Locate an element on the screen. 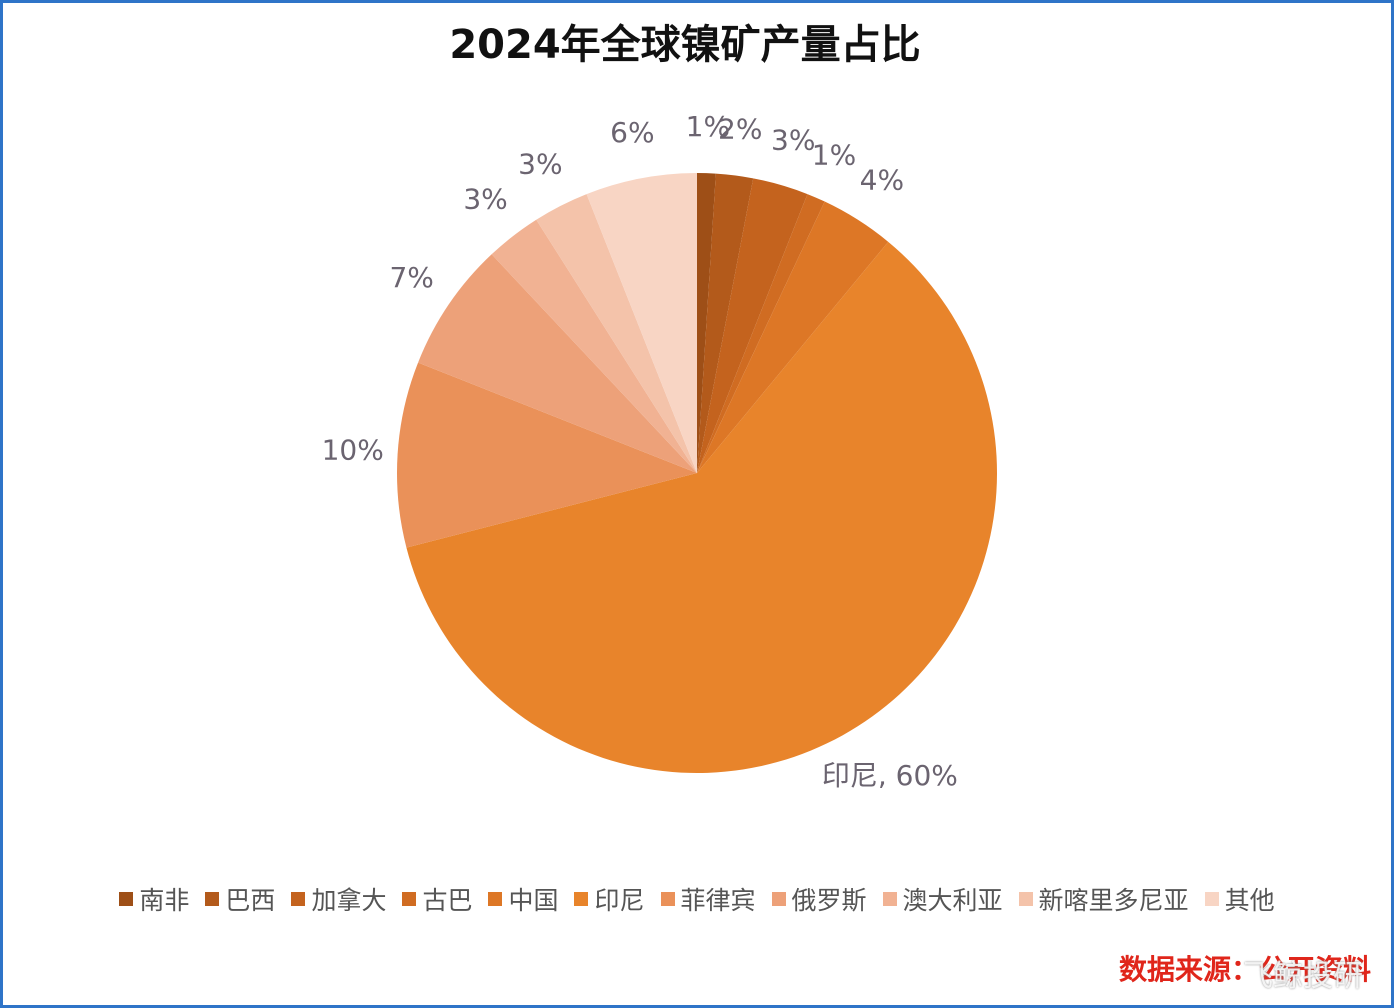 The width and height of the screenshot is (1394, 1008). watermark: 飞鲸投研 is located at coordinates (1303, 976).